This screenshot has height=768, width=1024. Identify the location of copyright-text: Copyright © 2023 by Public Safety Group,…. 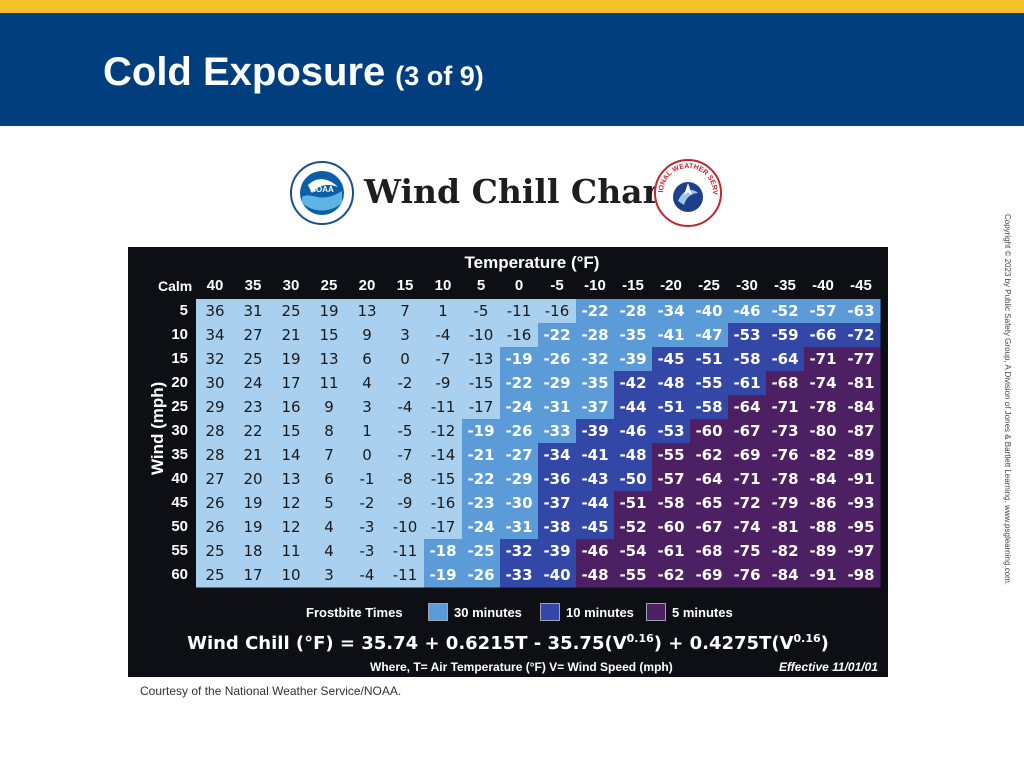
(1007, 399).